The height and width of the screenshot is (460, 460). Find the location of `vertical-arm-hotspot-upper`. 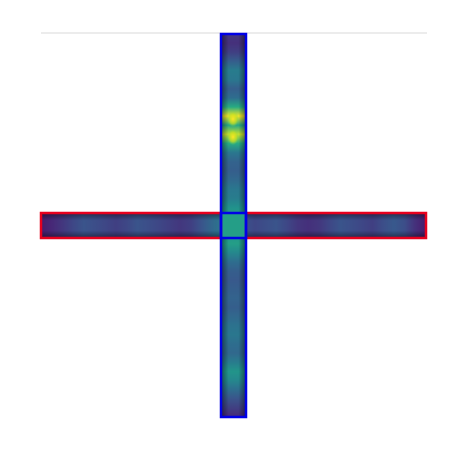

vertical-arm-hotspot-upper is located at coordinates (233, 119).